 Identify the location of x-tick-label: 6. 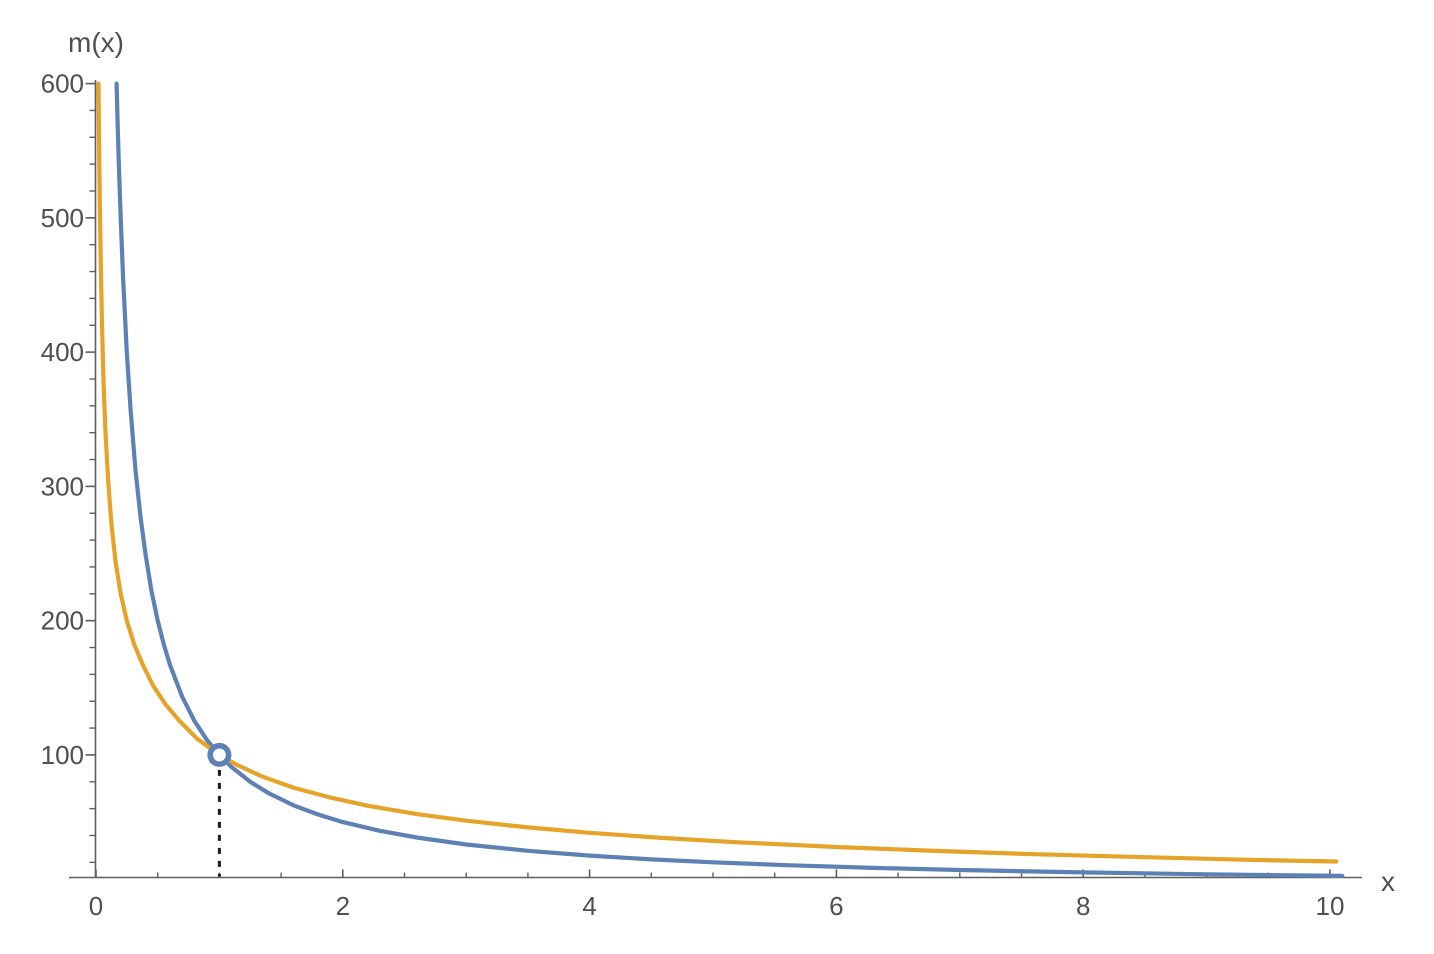
(836, 906).